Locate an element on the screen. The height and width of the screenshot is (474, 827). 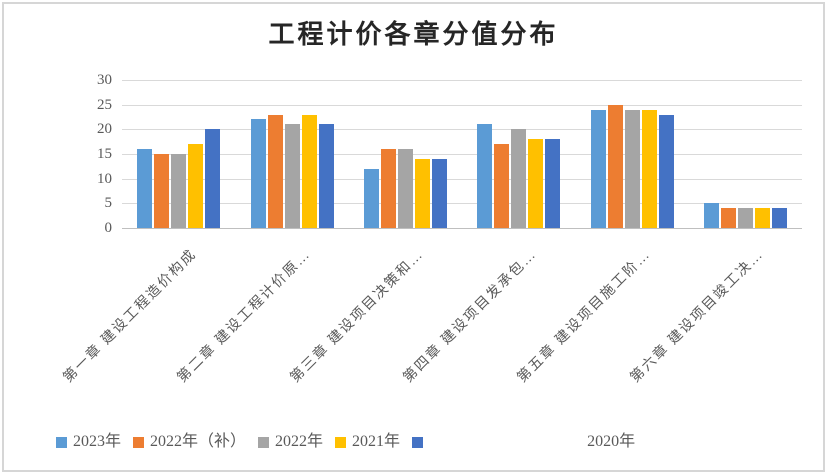
y-axis-tick-label: 10 is located at coordinates (104, 178).